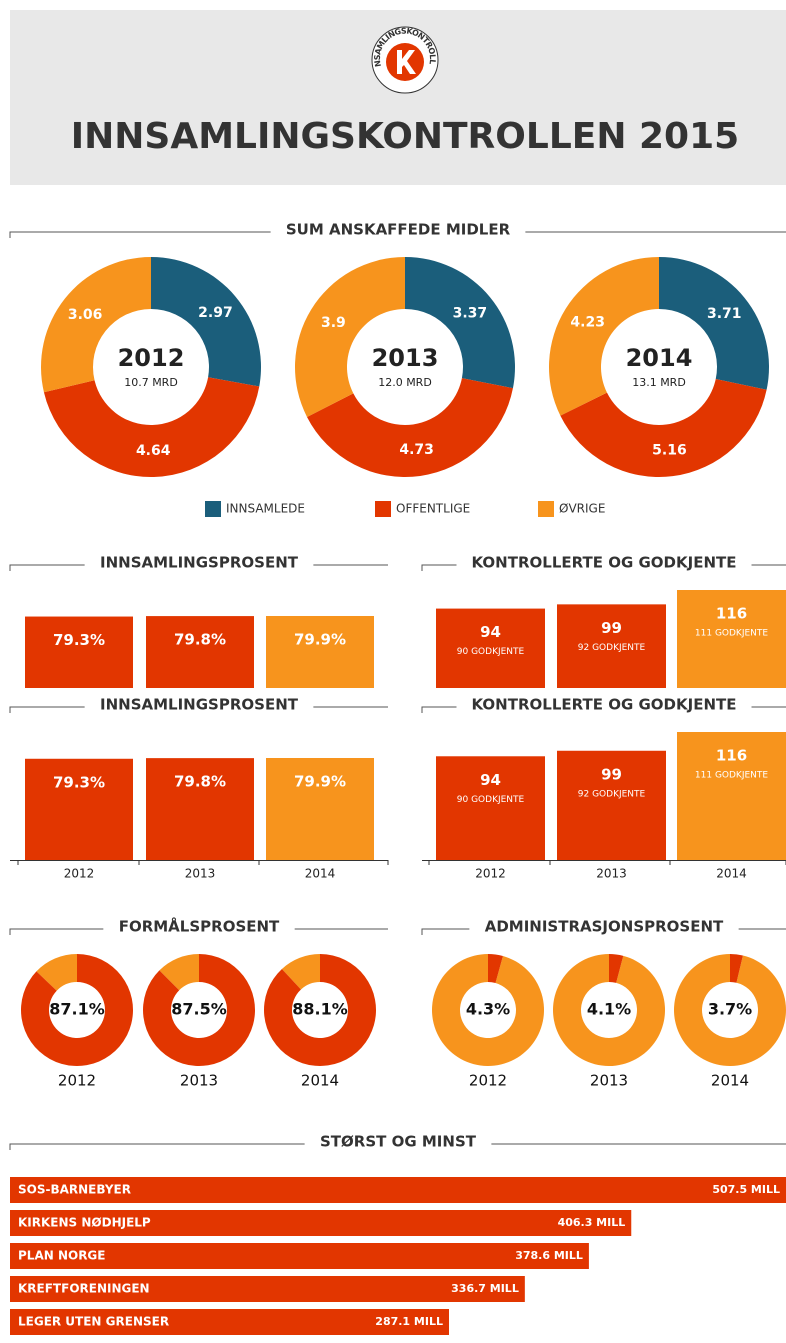  Describe the element at coordinates (746, 1189) in the screenshot. I see `hbar-value: 507.5 MILL` at that location.